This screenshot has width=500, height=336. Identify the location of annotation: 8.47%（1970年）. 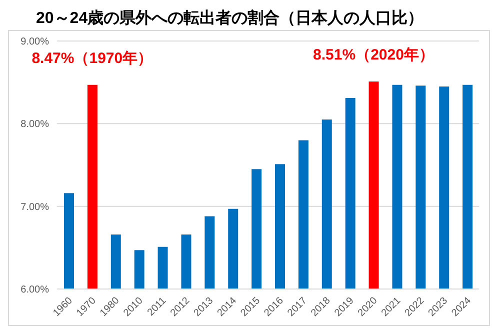
(92, 58).